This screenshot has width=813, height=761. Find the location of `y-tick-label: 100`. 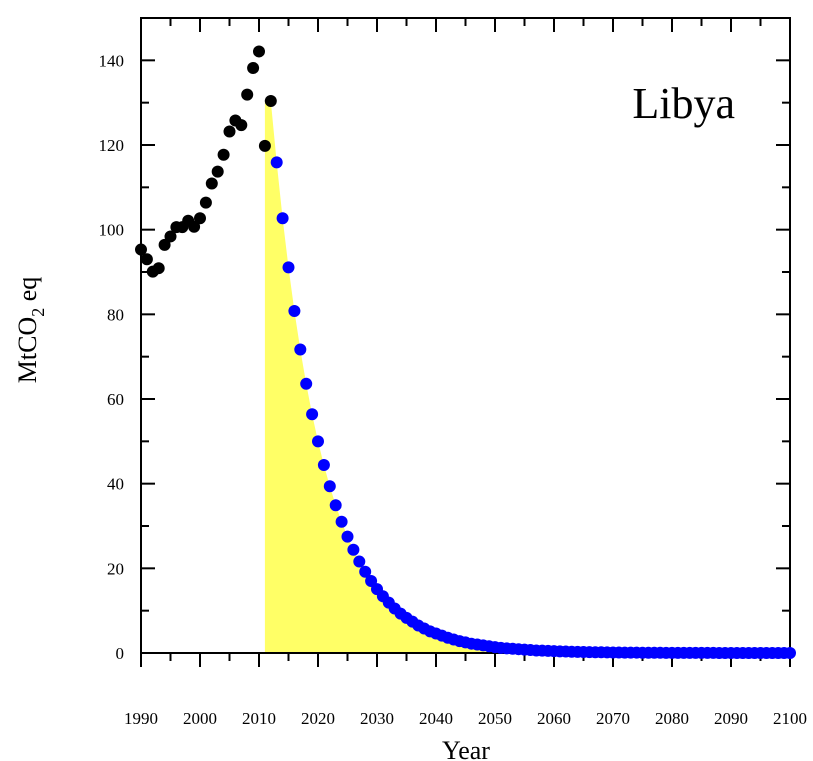

y-tick-label: 100 is located at coordinates (112, 230).